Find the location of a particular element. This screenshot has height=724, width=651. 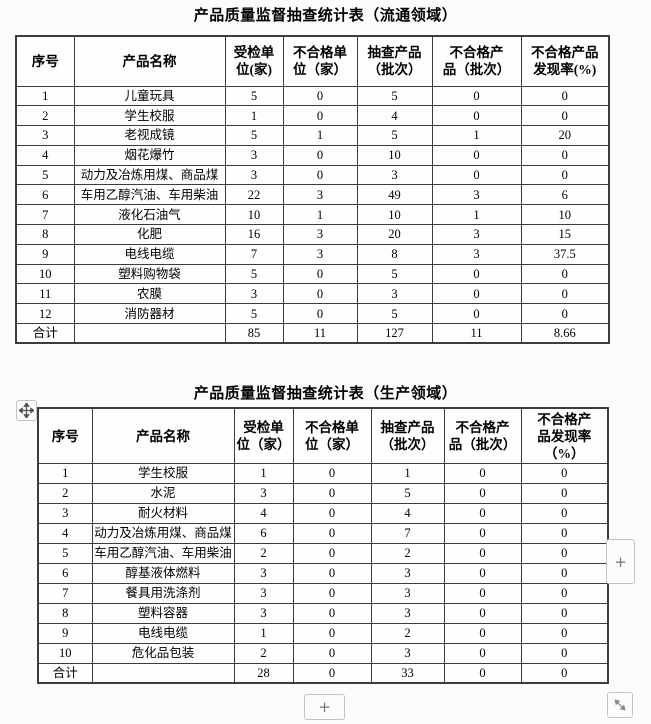

table-row: 1 儿童玩具 5 0 5 0 0 is located at coordinates (312, 96).